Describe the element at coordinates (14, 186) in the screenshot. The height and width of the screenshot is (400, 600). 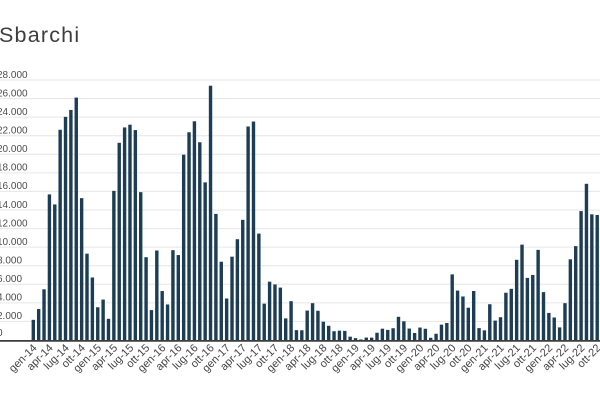
I see `svg-text: 16.000` at that location.